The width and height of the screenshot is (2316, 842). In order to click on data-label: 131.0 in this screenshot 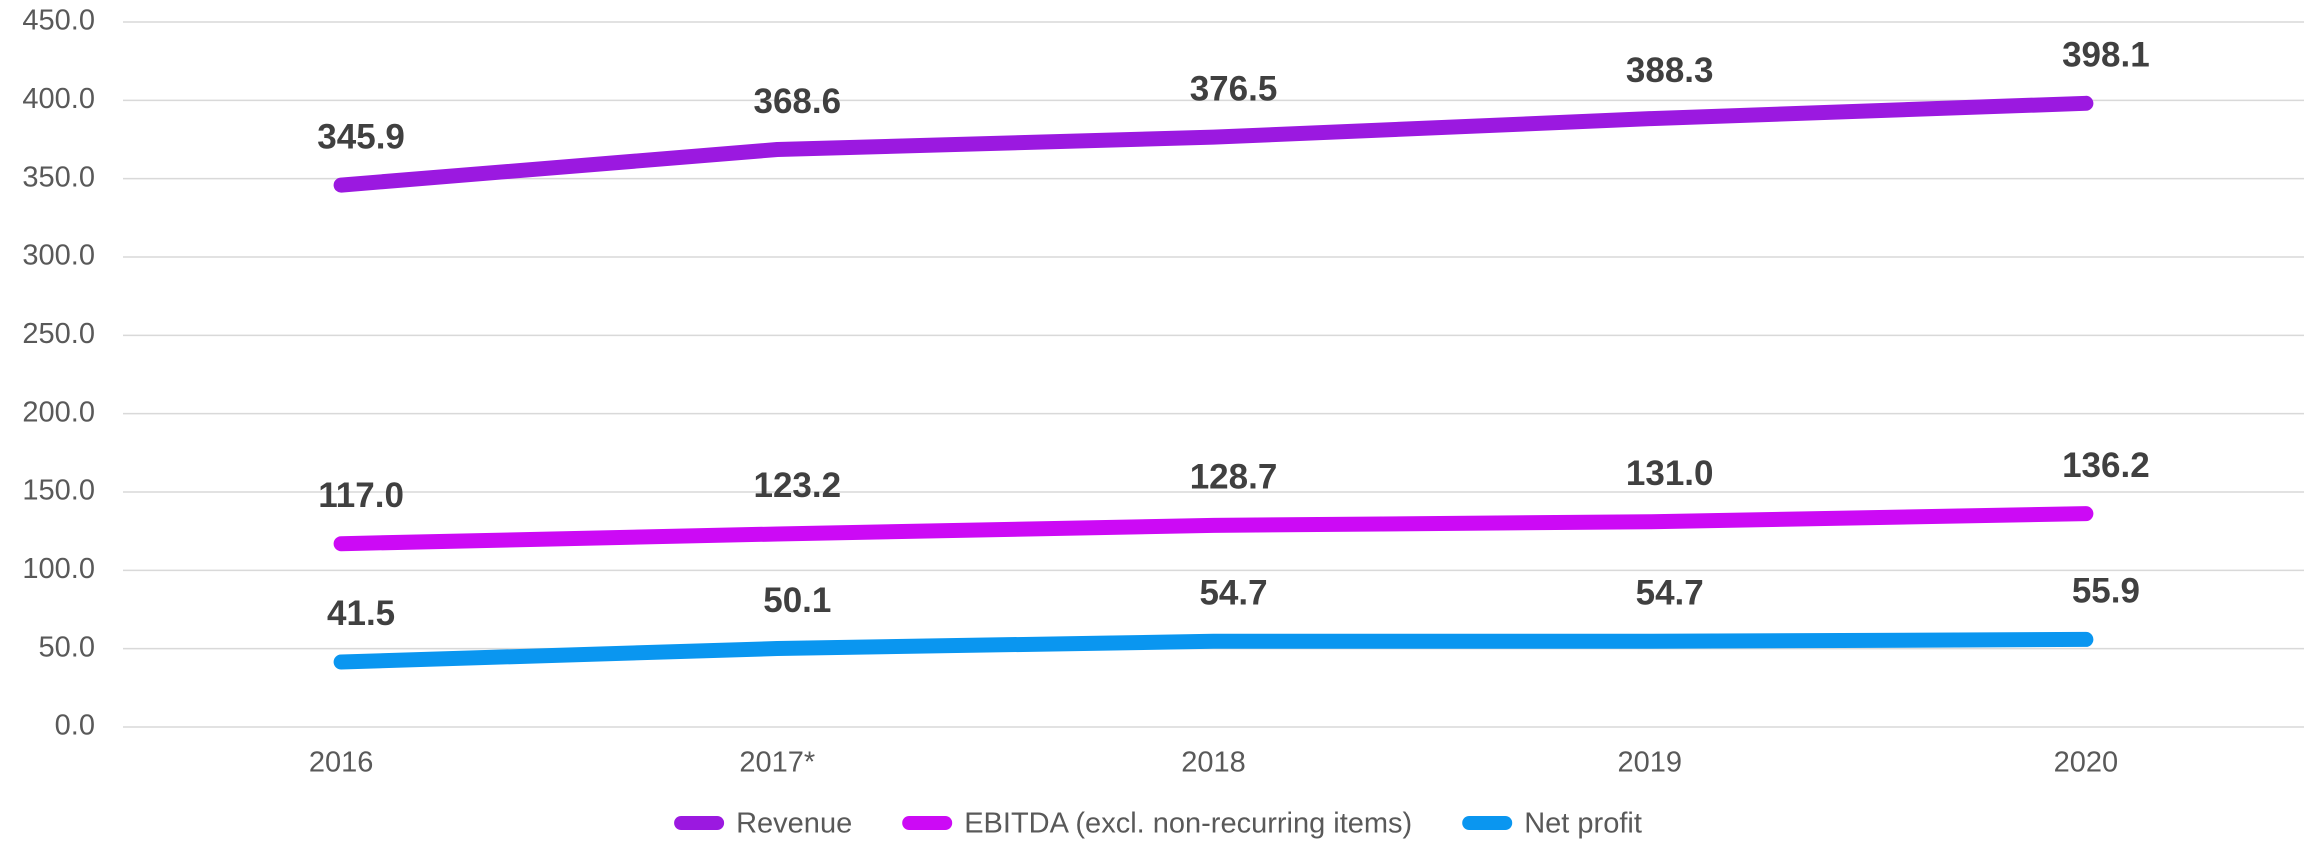, I will do `click(1670, 473)`.